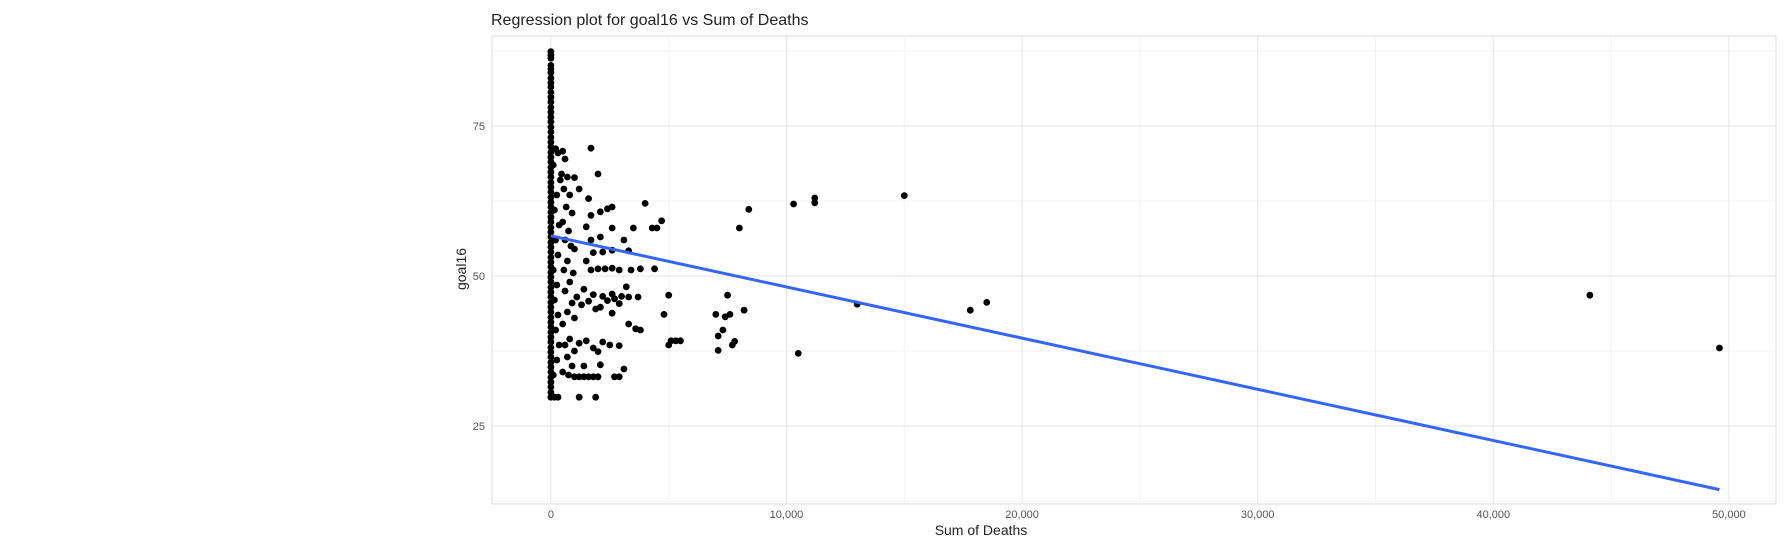 This screenshot has height=545, width=1788. I want to click on x-axis-label: Sum of Deaths, so click(981, 530).